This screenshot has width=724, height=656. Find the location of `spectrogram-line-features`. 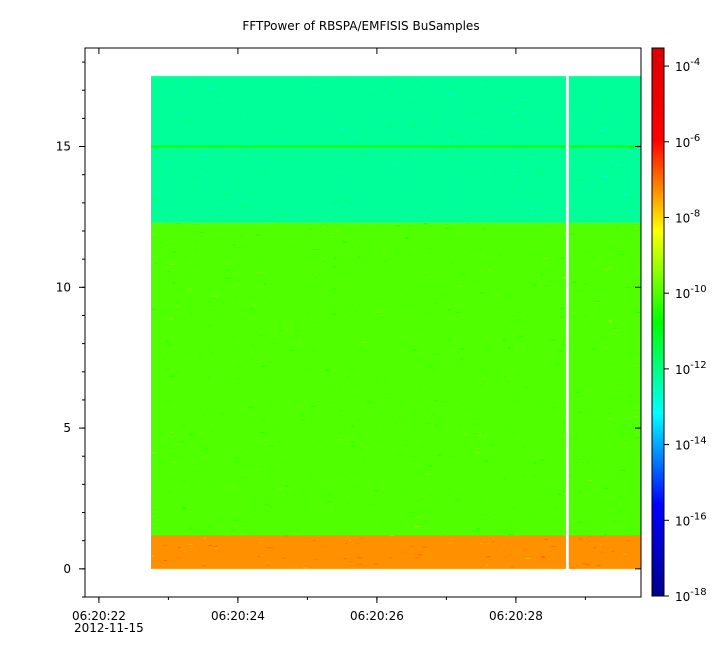

spectrogram-line-features is located at coordinates (396, 146).